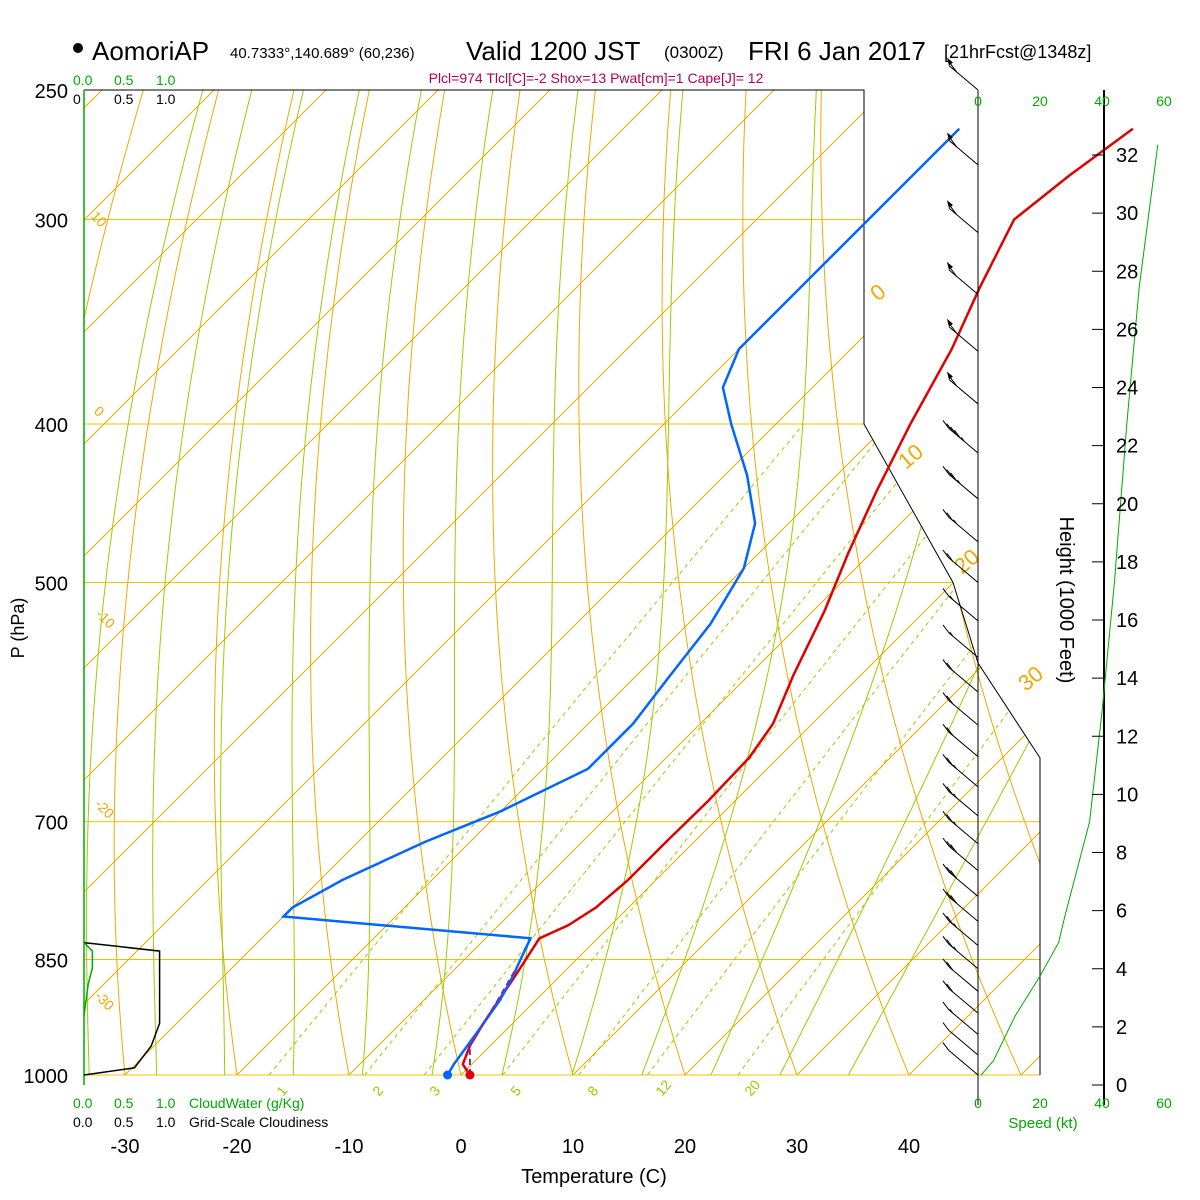 This screenshot has width=1200, height=1200. What do you see at coordinates (18, 628) in the screenshot?
I see `y-axis-title: P (hPa)` at bounding box center [18, 628].